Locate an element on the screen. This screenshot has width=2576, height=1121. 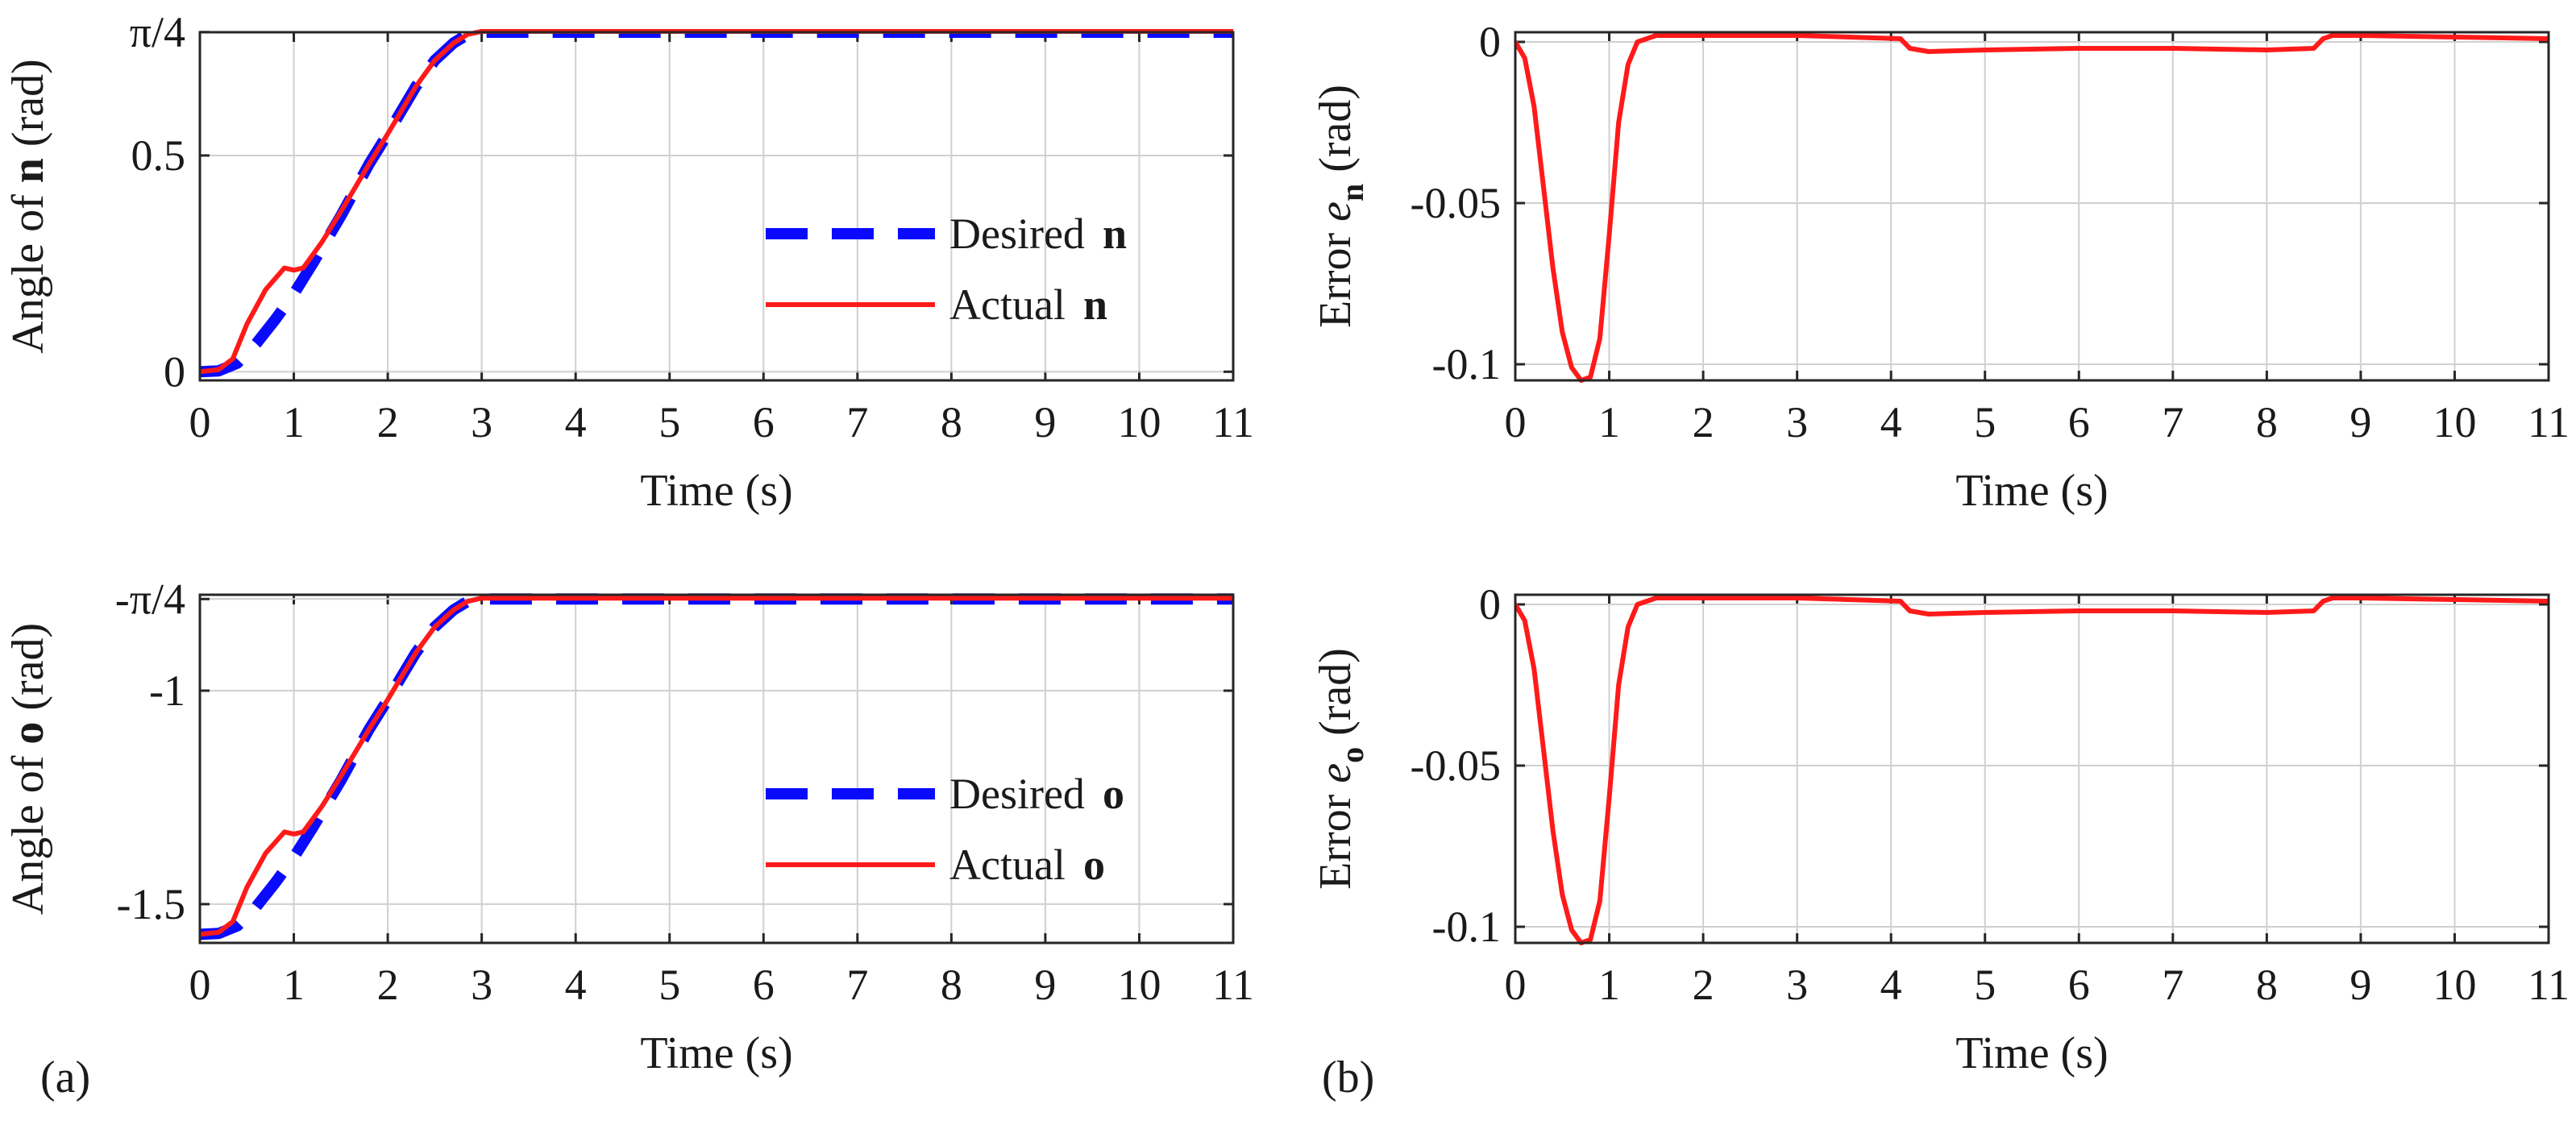
series-line-desired-o is located at coordinates (716, 766).